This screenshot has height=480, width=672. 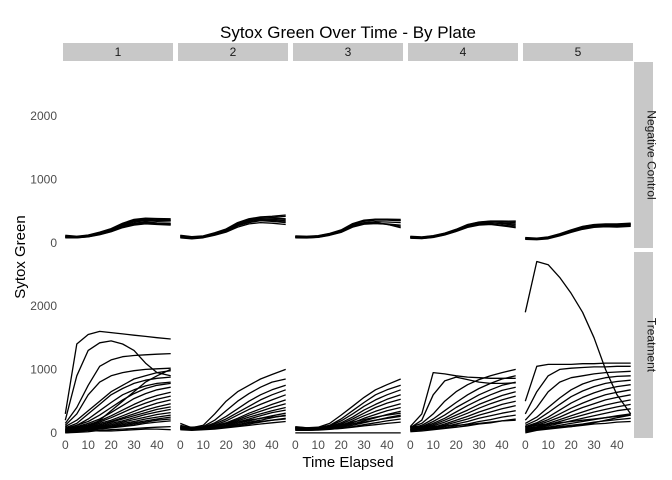 I want to click on chart-title: Sytox Green Over Time - By Plate, so click(x=348, y=32).